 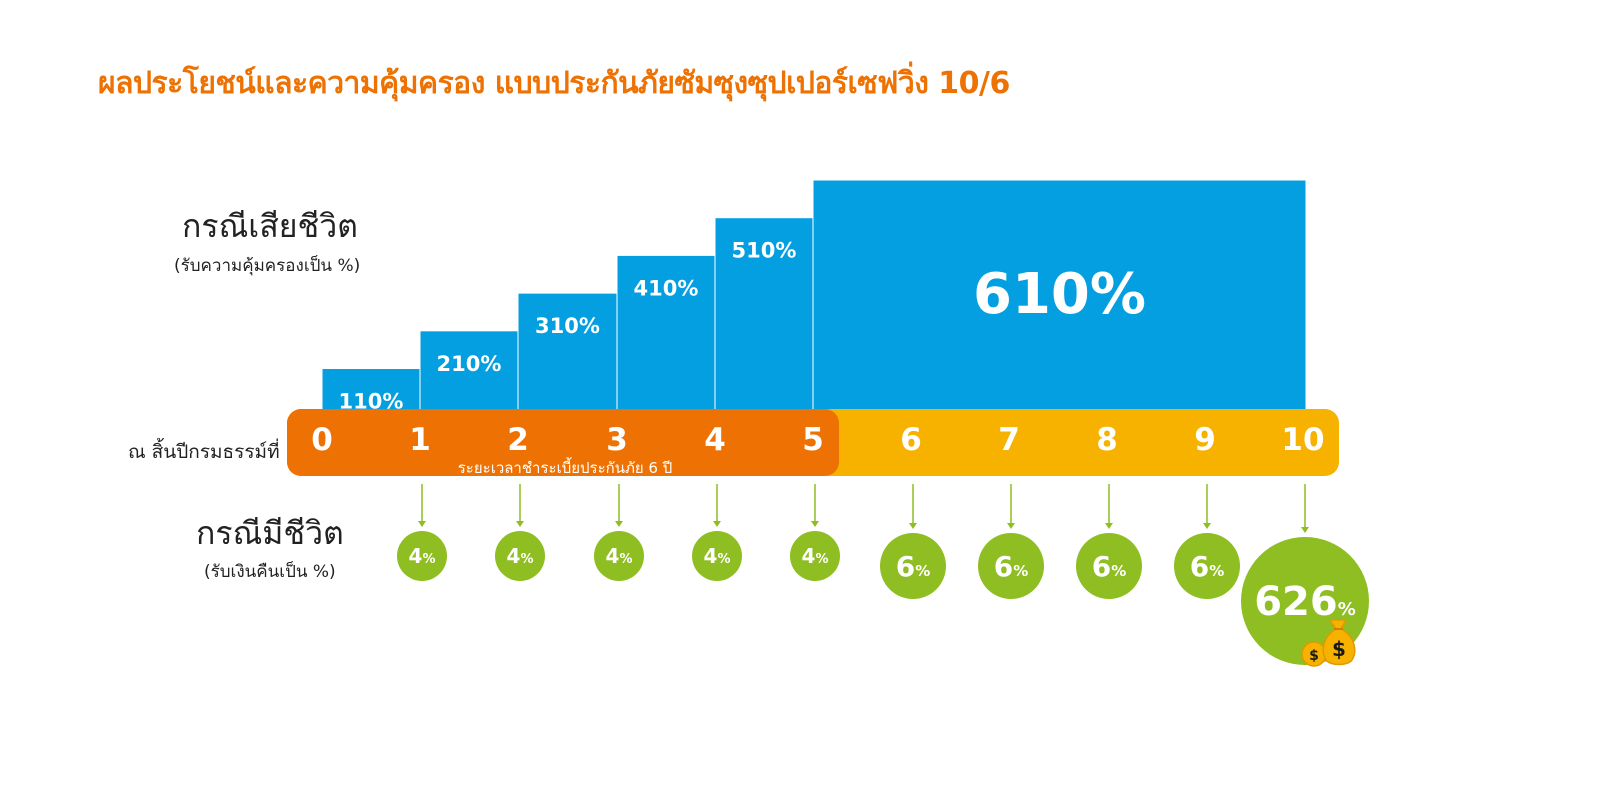 What do you see at coordinates (1302, 440) in the screenshot?
I see `timeline-tick-label: 10` at bounding box center [1302, 440].